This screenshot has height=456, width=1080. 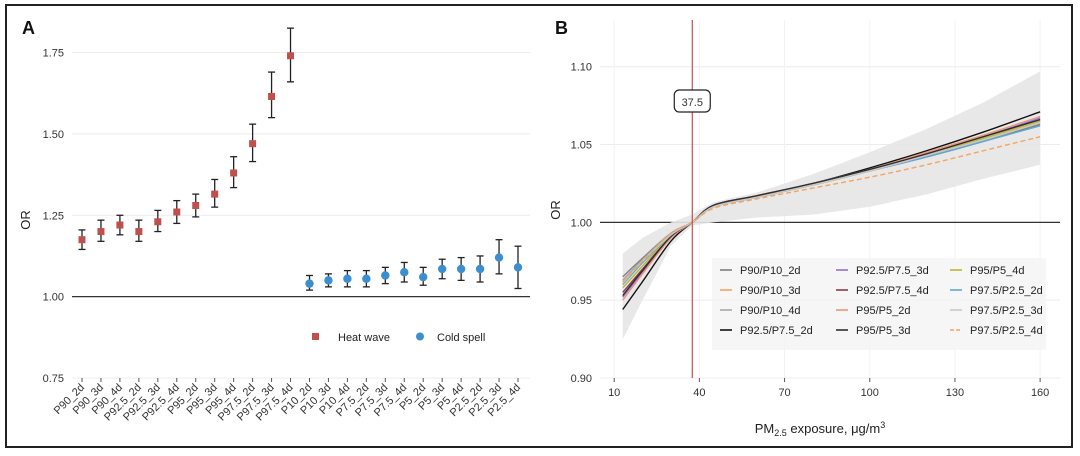 What do you see at coordinates (692, 199) in the screenshot?
I see `panel-b-threshold: 37.5` at bounding box center [692, 199].